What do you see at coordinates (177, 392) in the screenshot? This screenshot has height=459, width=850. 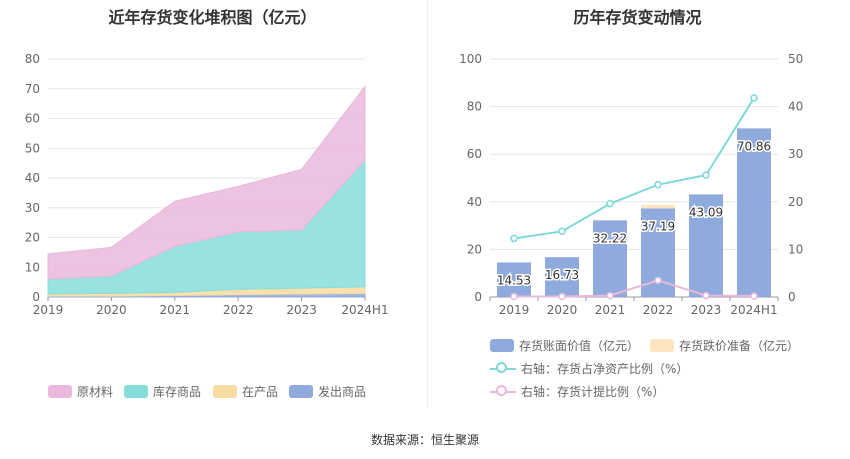 I see `legend-label: 库存商品` at bounding box center [177, 392].